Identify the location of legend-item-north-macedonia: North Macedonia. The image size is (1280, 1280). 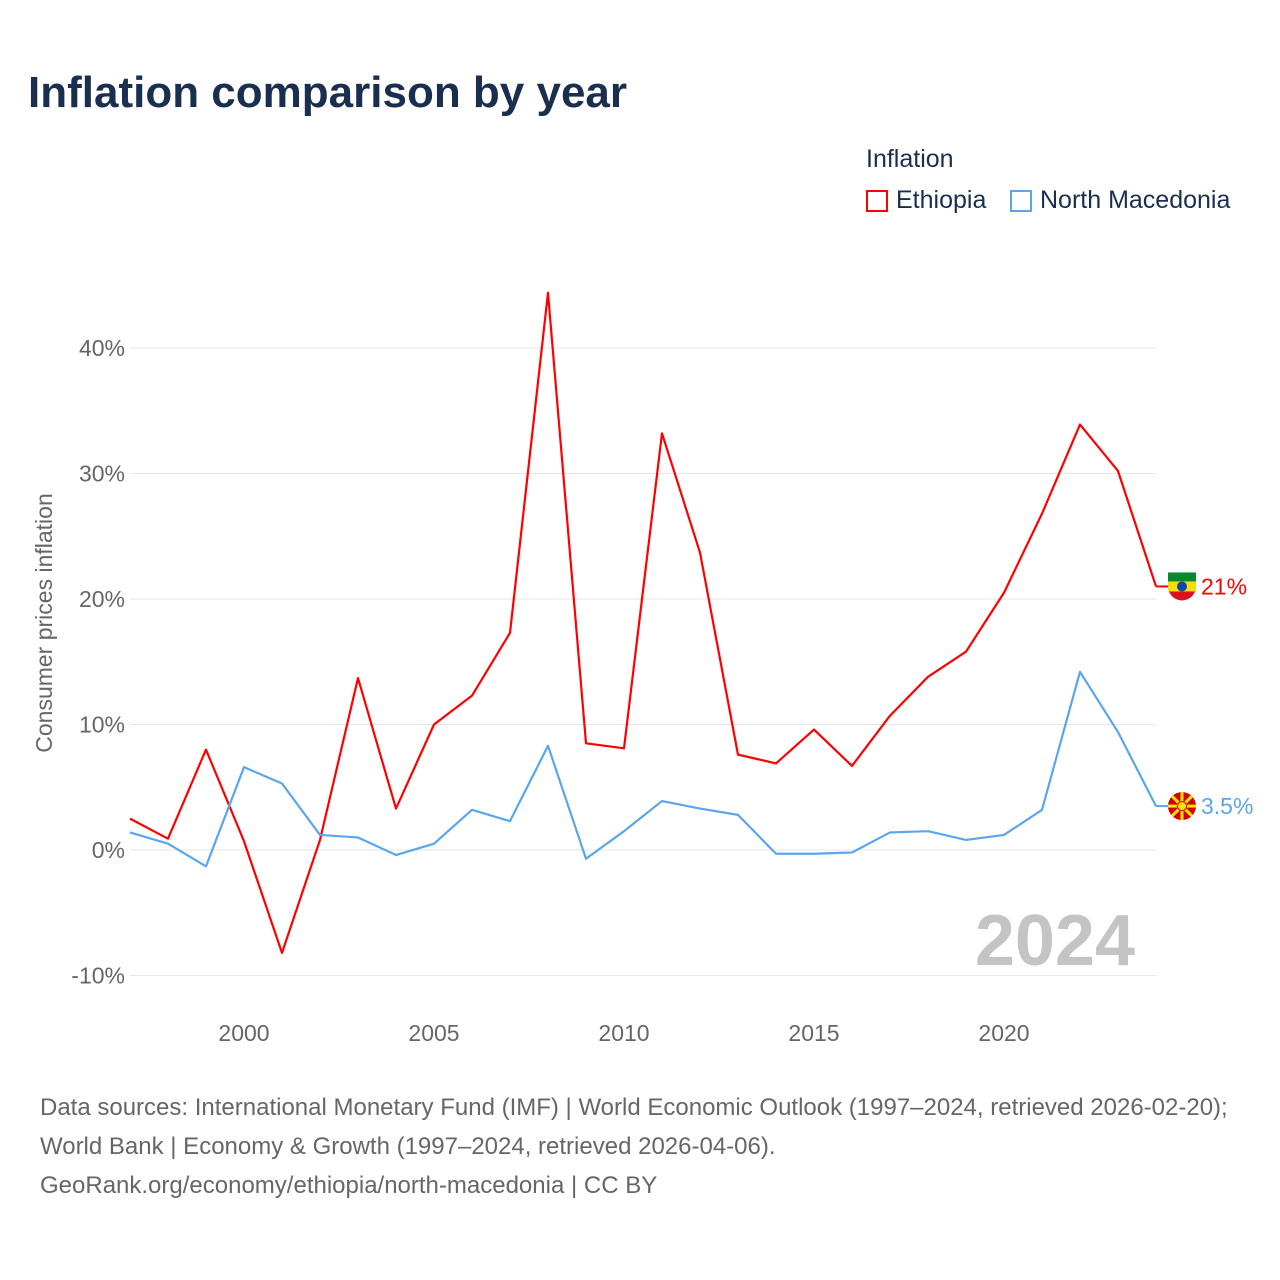
(1120, 200).